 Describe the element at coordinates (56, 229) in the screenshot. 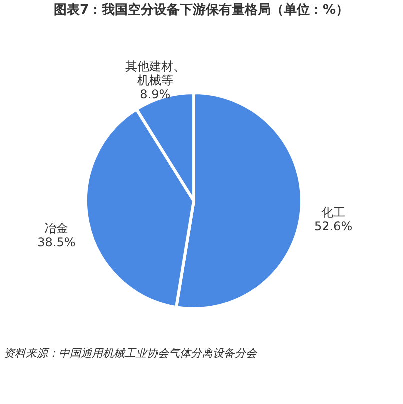

I see `slice-label: 冶金` at that location.